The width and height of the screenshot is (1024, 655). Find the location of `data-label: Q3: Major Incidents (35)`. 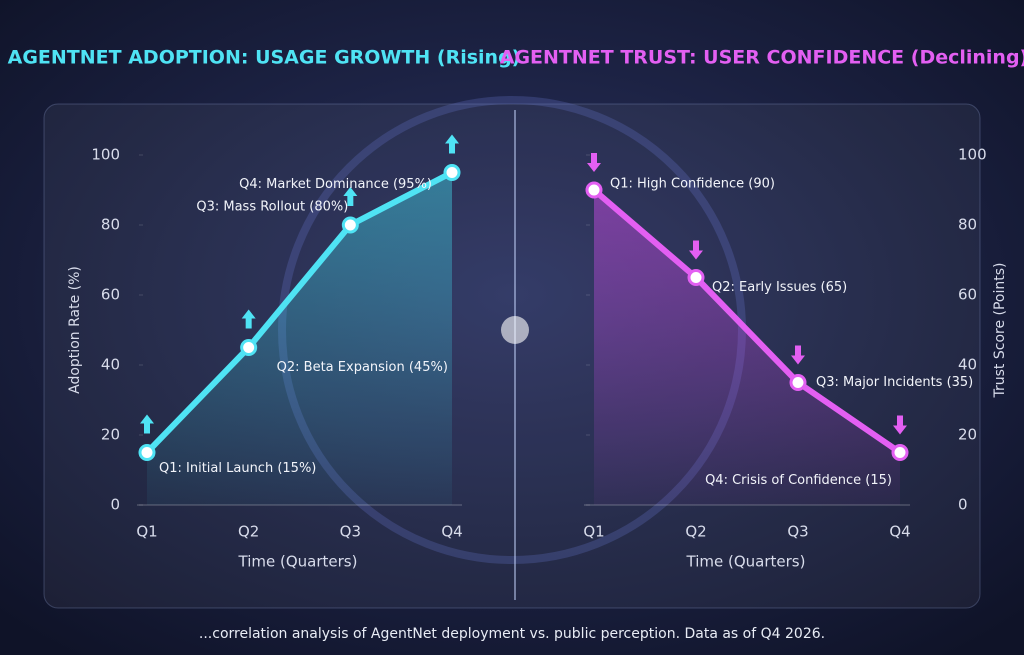

data-label: Q3: Major Incidents (35) is located at coordinates (894, 382).